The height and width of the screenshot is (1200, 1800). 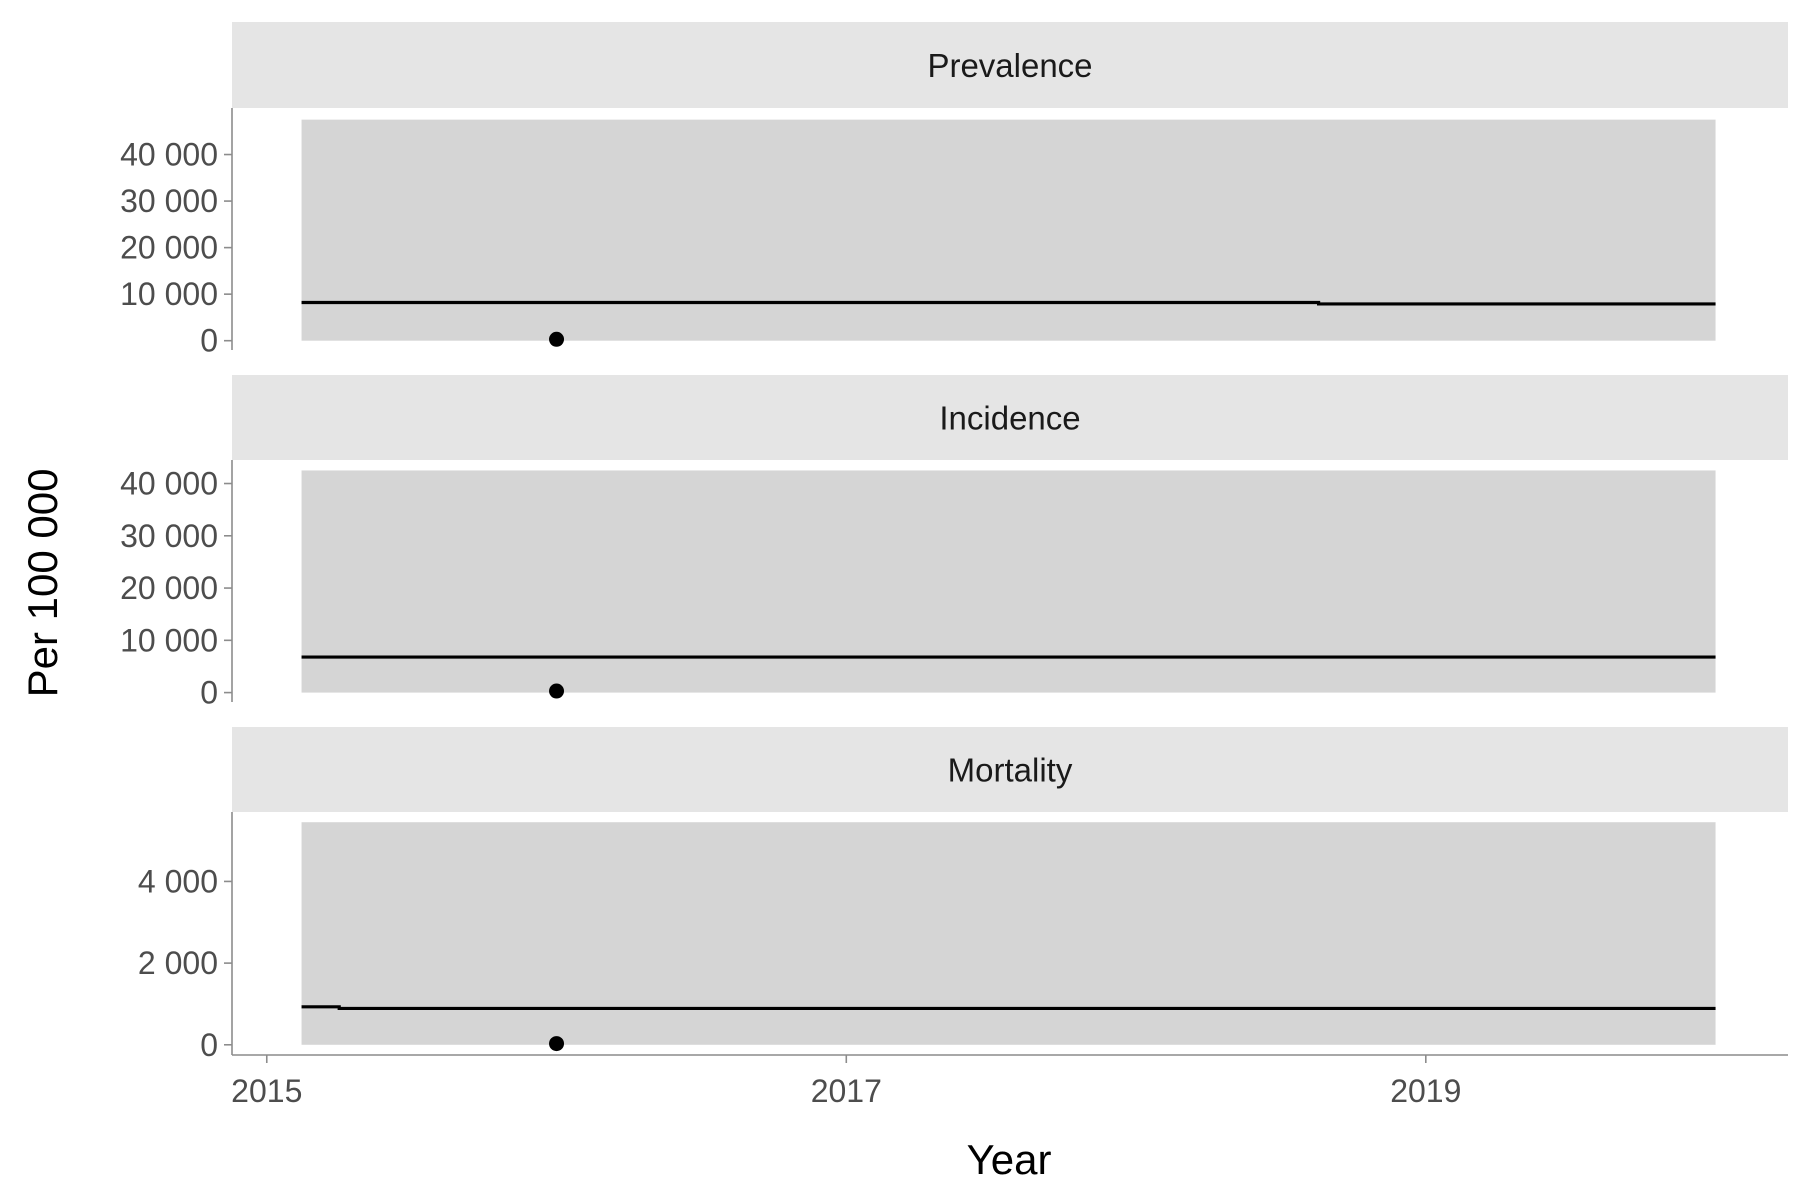 I want to click on point-incidence, so click(x=557, y=691).